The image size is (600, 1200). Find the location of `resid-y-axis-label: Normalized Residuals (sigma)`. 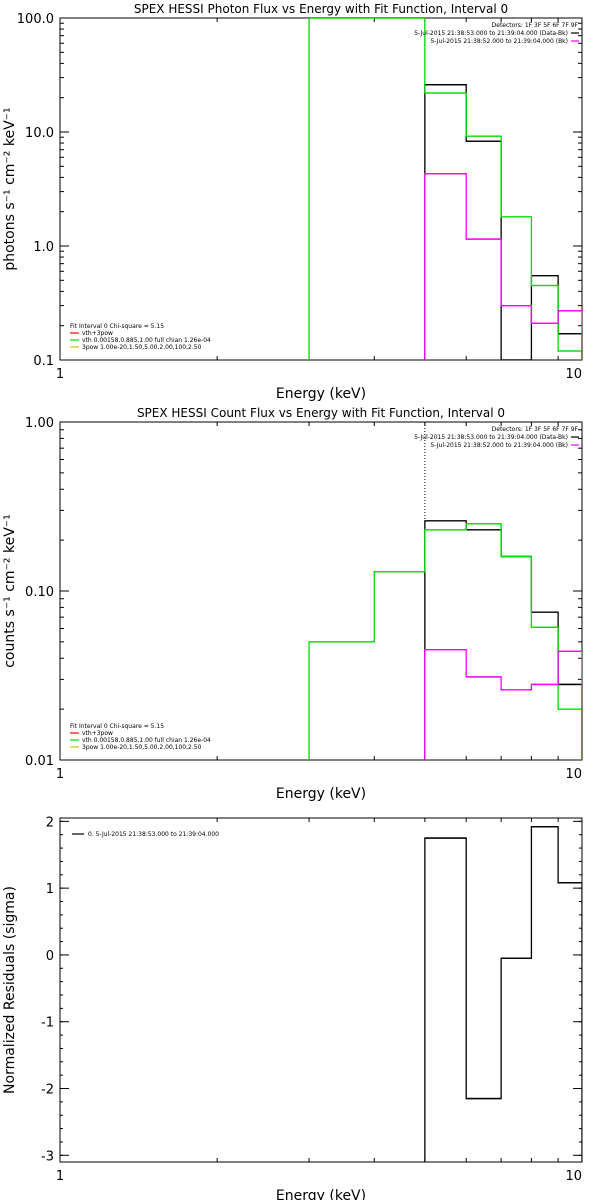

resid-y-axis-label: Normalized Residuals (sigma) is located at coordinates (10, 990).